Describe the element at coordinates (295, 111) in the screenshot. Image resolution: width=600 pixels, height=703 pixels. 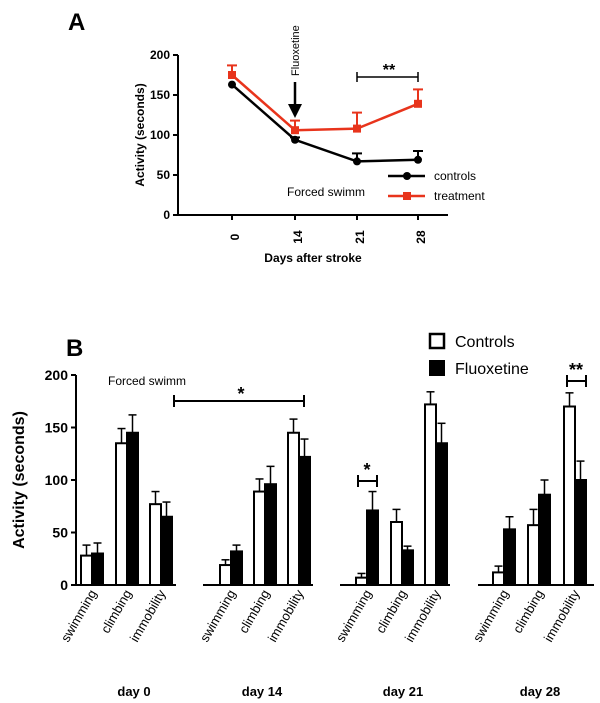
I see `panel-a-fluoxetine-arrow-head` at that location.